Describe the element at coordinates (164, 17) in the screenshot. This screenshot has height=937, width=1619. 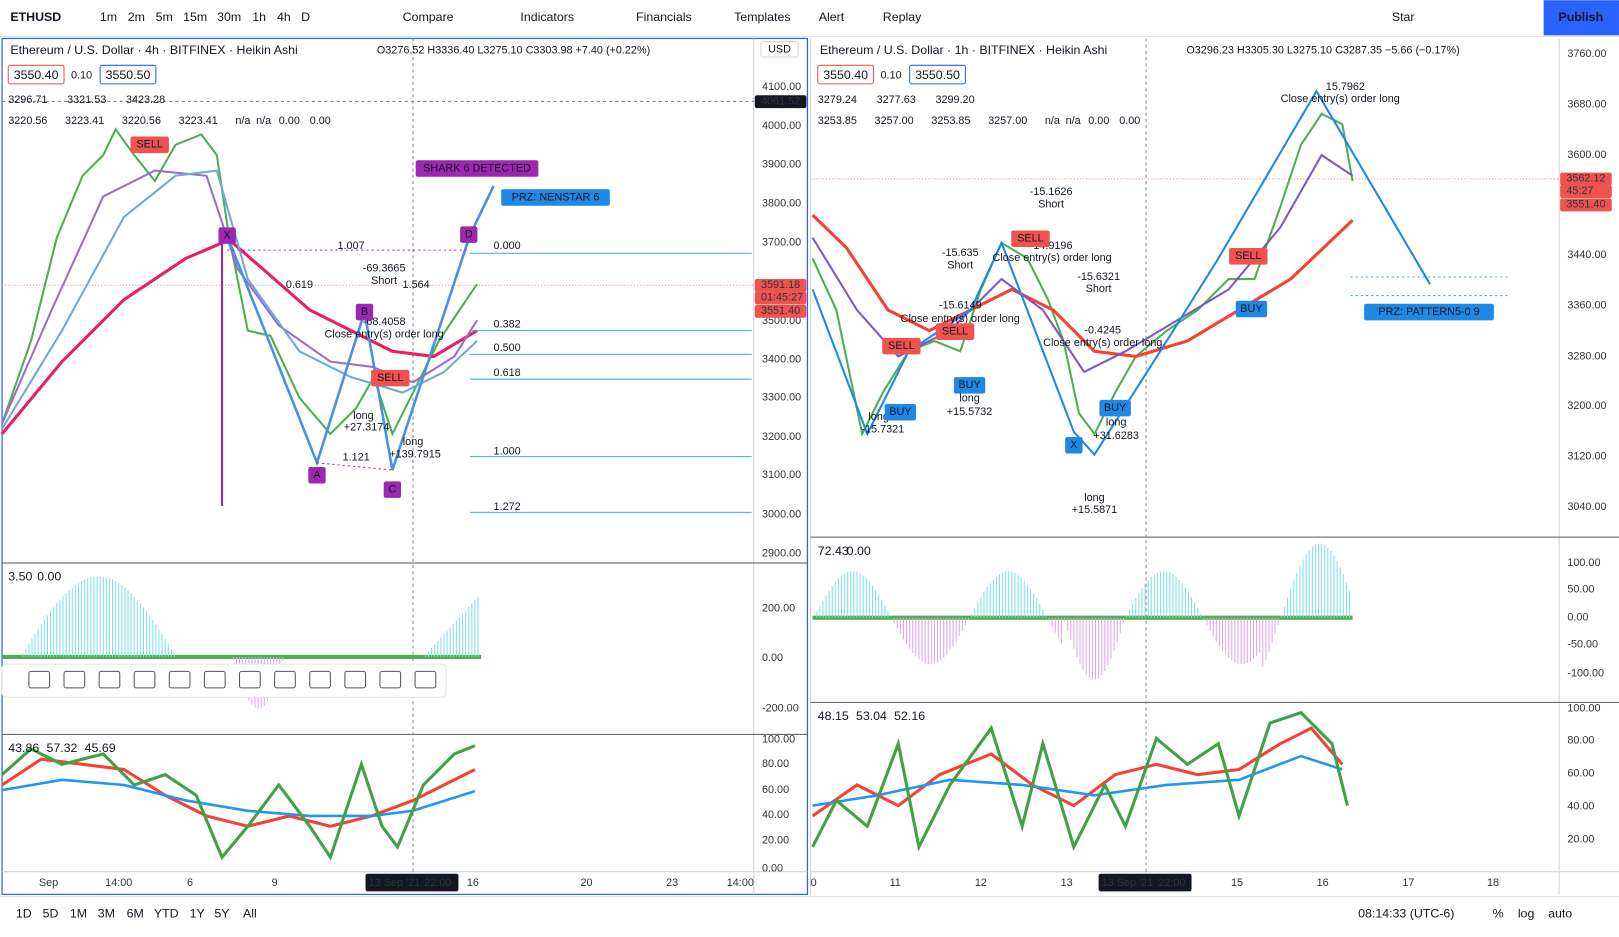
I see `interval: 5m` at that location.